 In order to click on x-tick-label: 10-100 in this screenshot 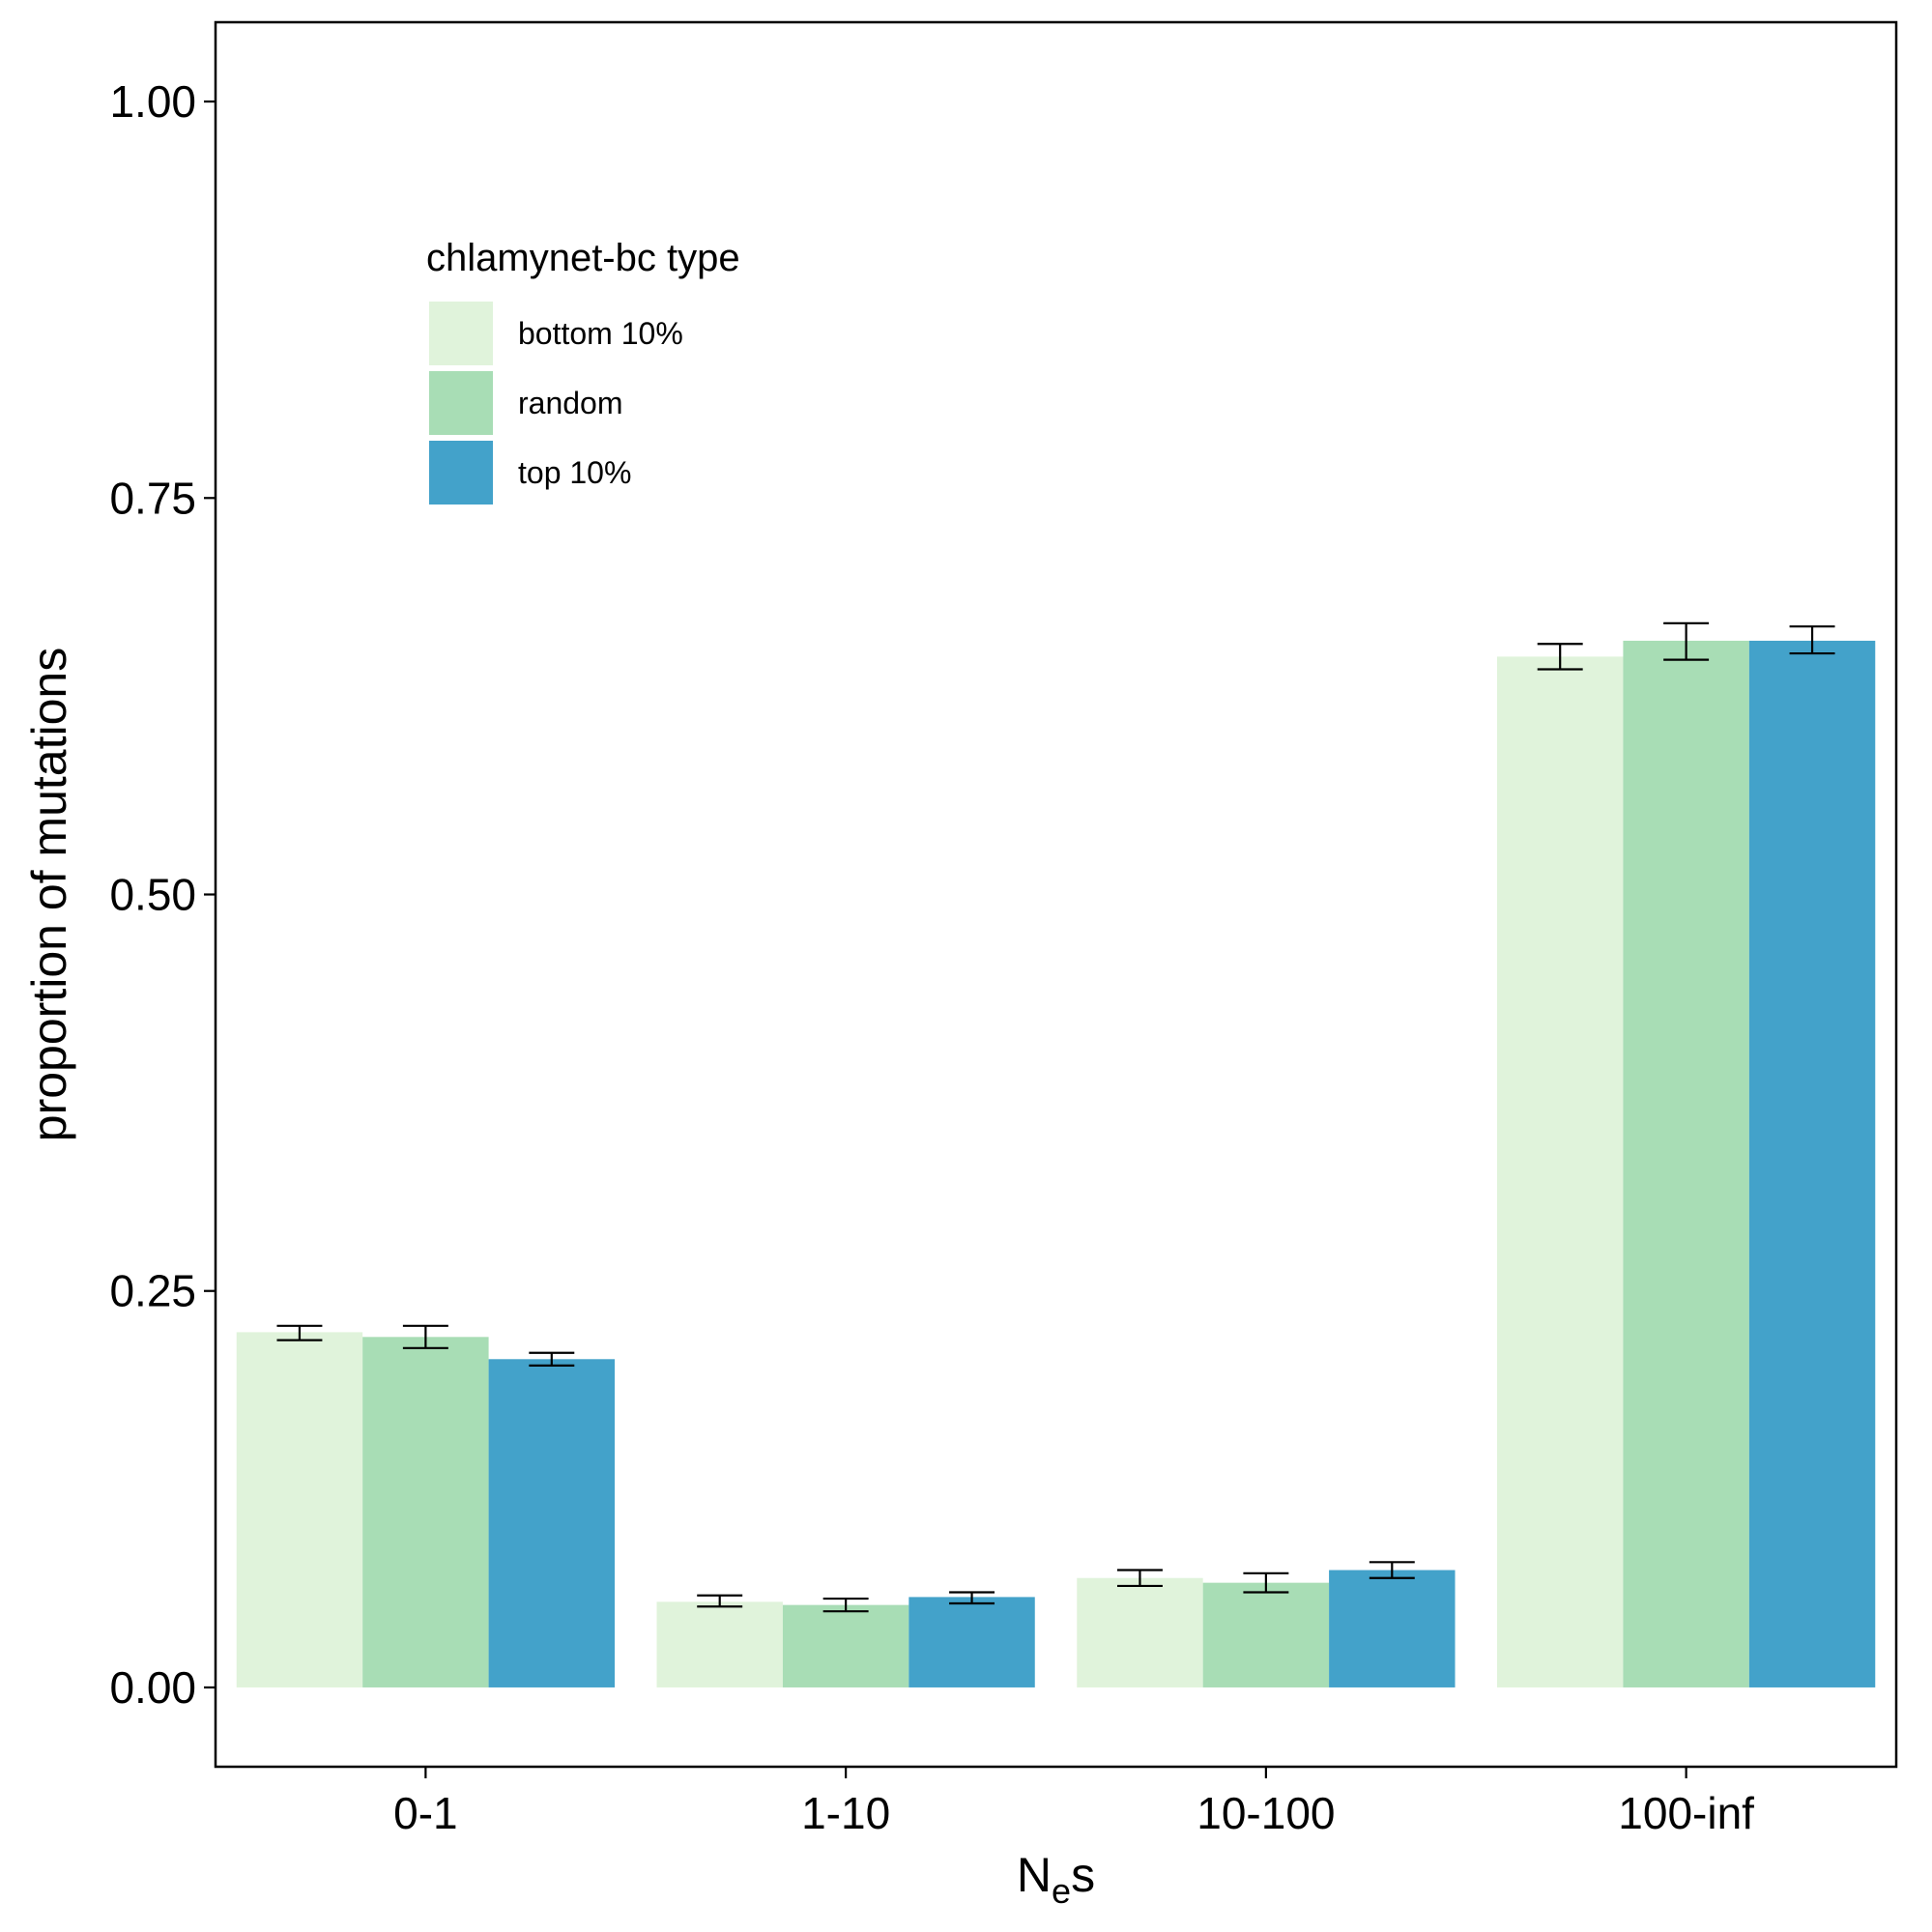, I will do `click(1266, 1813)`.